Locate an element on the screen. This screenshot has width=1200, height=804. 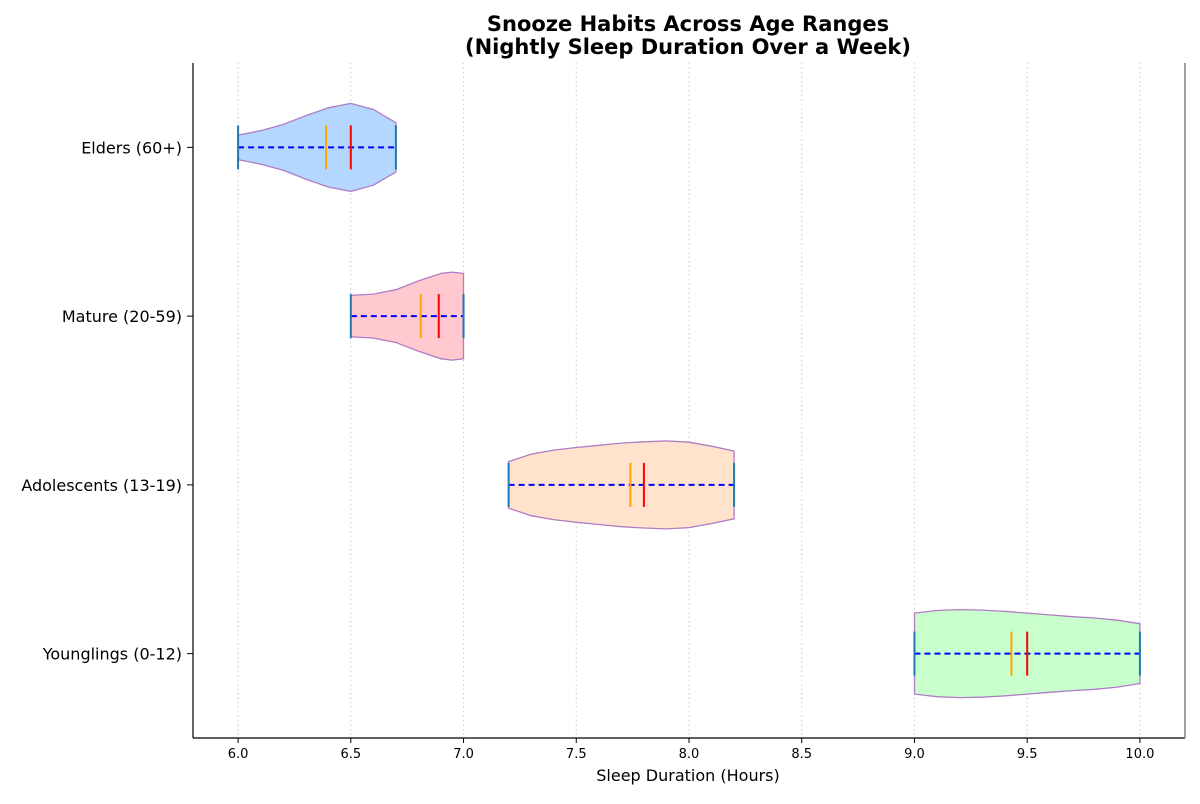
x-tick-label: 9.0 is located at coordinates (914, 754).